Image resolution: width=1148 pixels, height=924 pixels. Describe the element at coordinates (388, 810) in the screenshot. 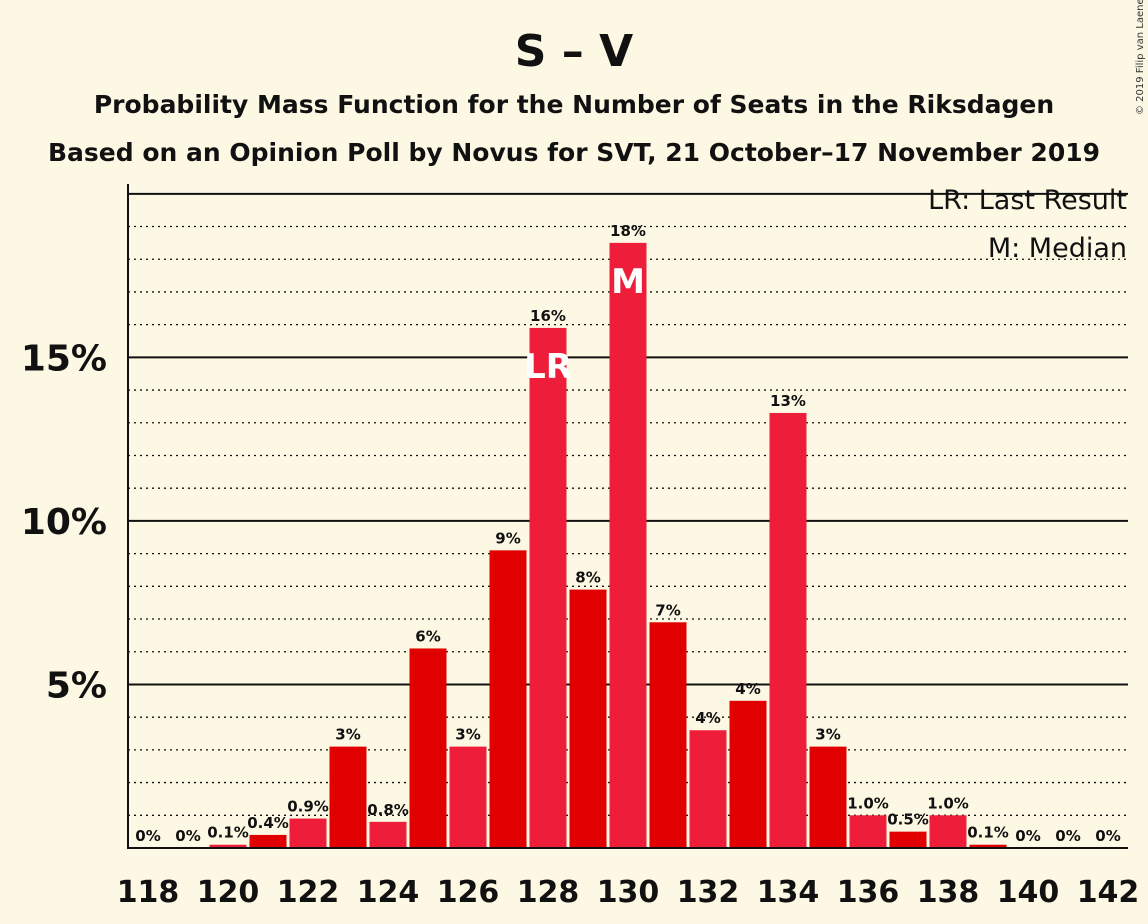

I see `data-label-seat-124: 0.8%` at that location.